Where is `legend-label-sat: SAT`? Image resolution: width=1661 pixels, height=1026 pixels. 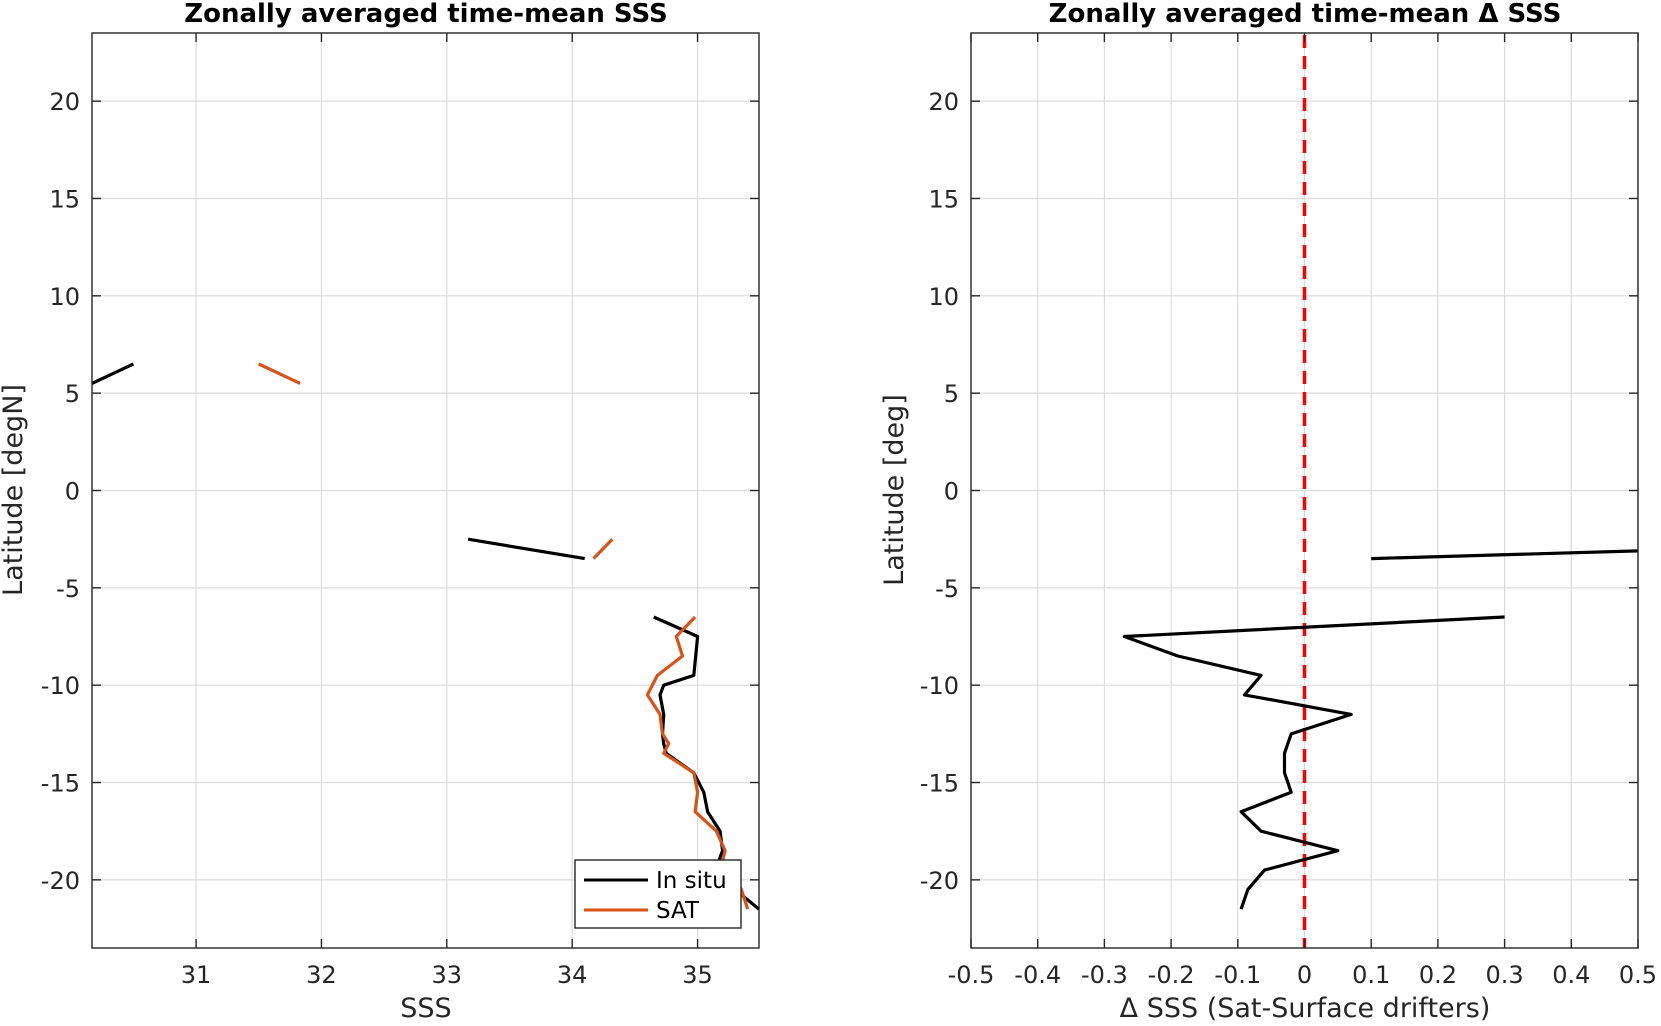
legend-label-sat: SAT is located at coordinates (678, 911).